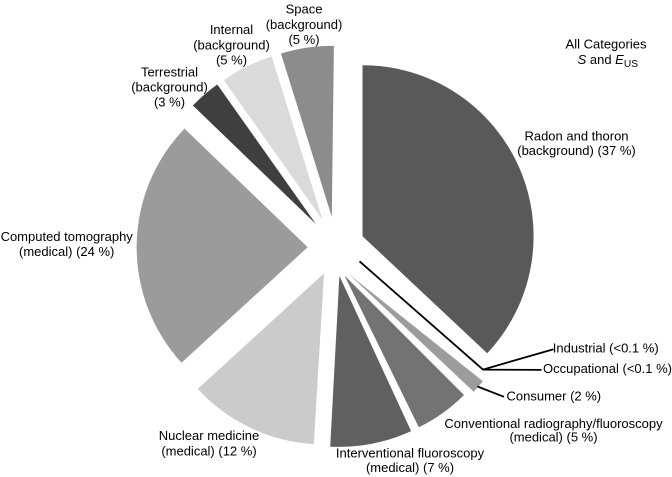 Image resolution: width=672 pixels, height=477 pixels. I want to click on svg-text: Nuclear medicine, so click(209, 435).